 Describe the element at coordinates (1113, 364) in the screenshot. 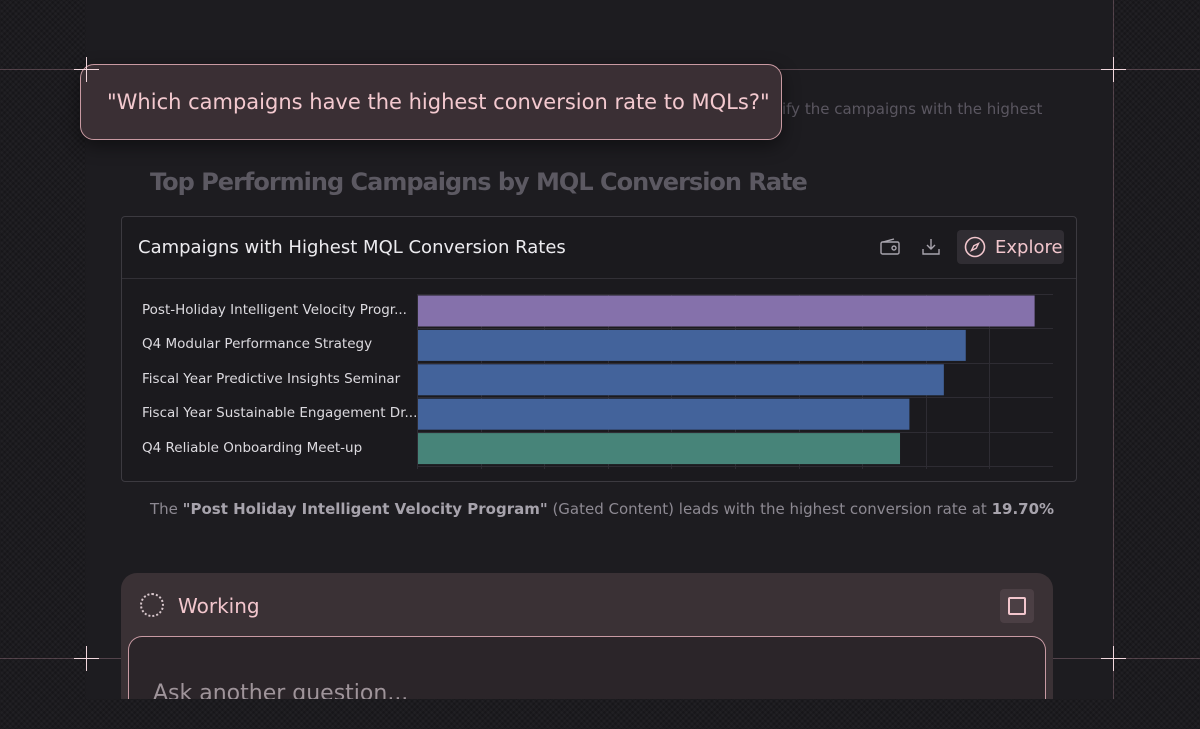

I see `guide-line-right` at that location.